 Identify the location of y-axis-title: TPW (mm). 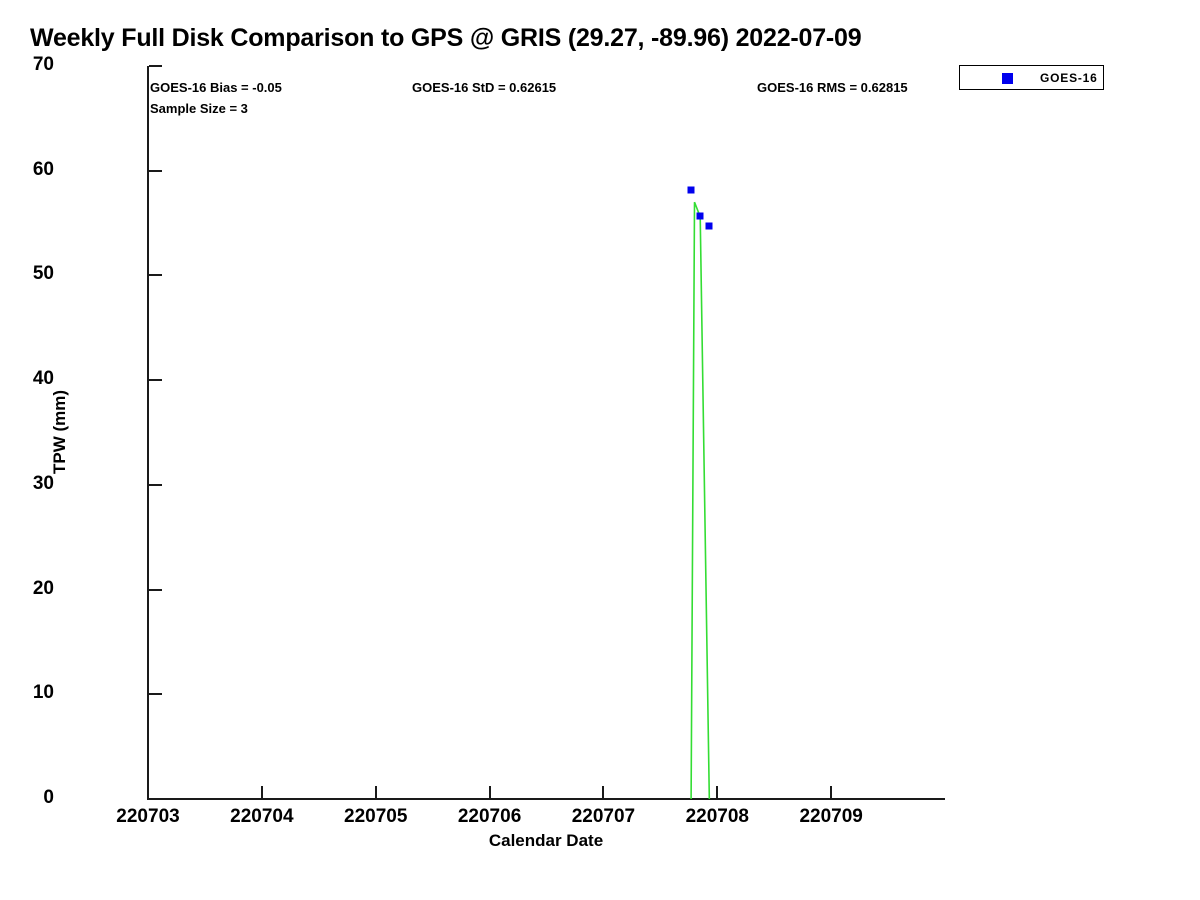
(59, 432).